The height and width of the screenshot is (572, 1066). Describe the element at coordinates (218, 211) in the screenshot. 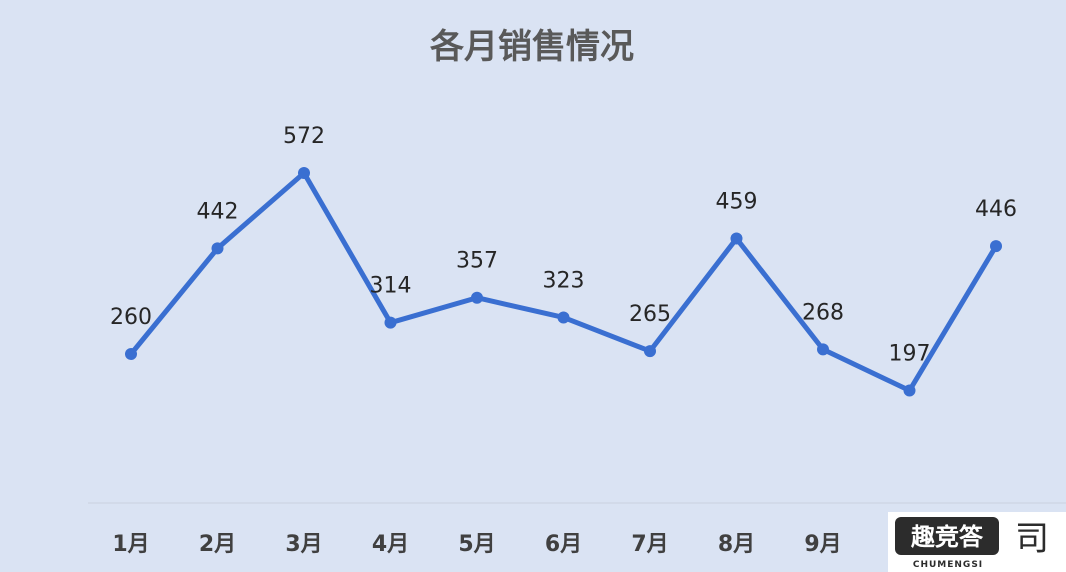

I see `data-label: 442` at that location.